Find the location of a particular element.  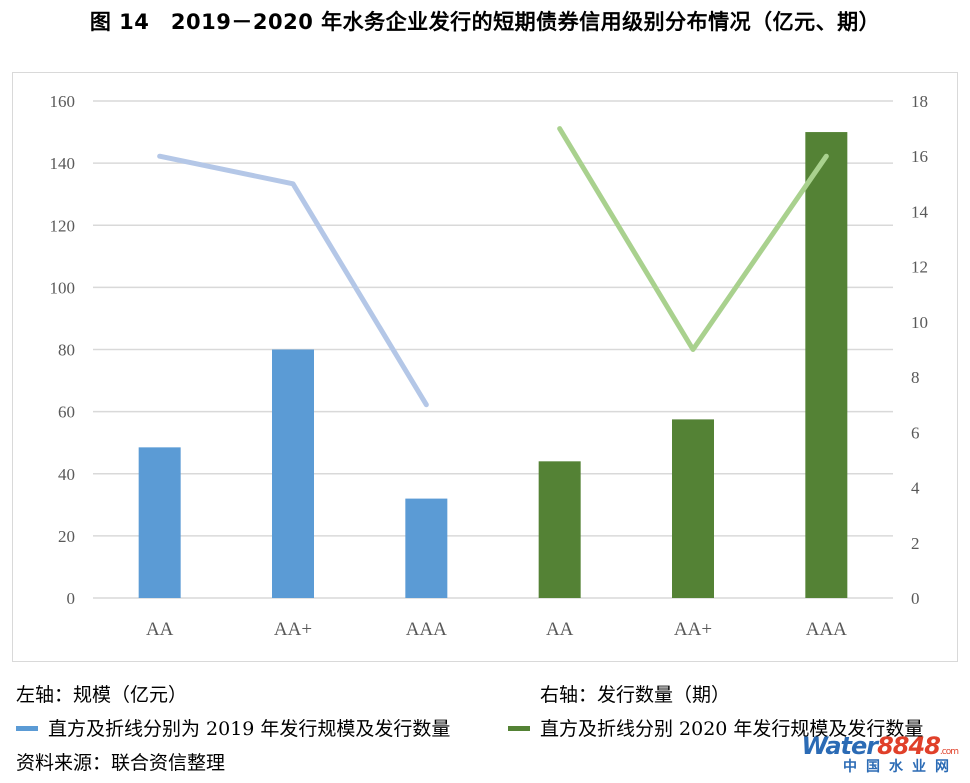

right-tick-label: 14 is located at coordinates (920, 211).